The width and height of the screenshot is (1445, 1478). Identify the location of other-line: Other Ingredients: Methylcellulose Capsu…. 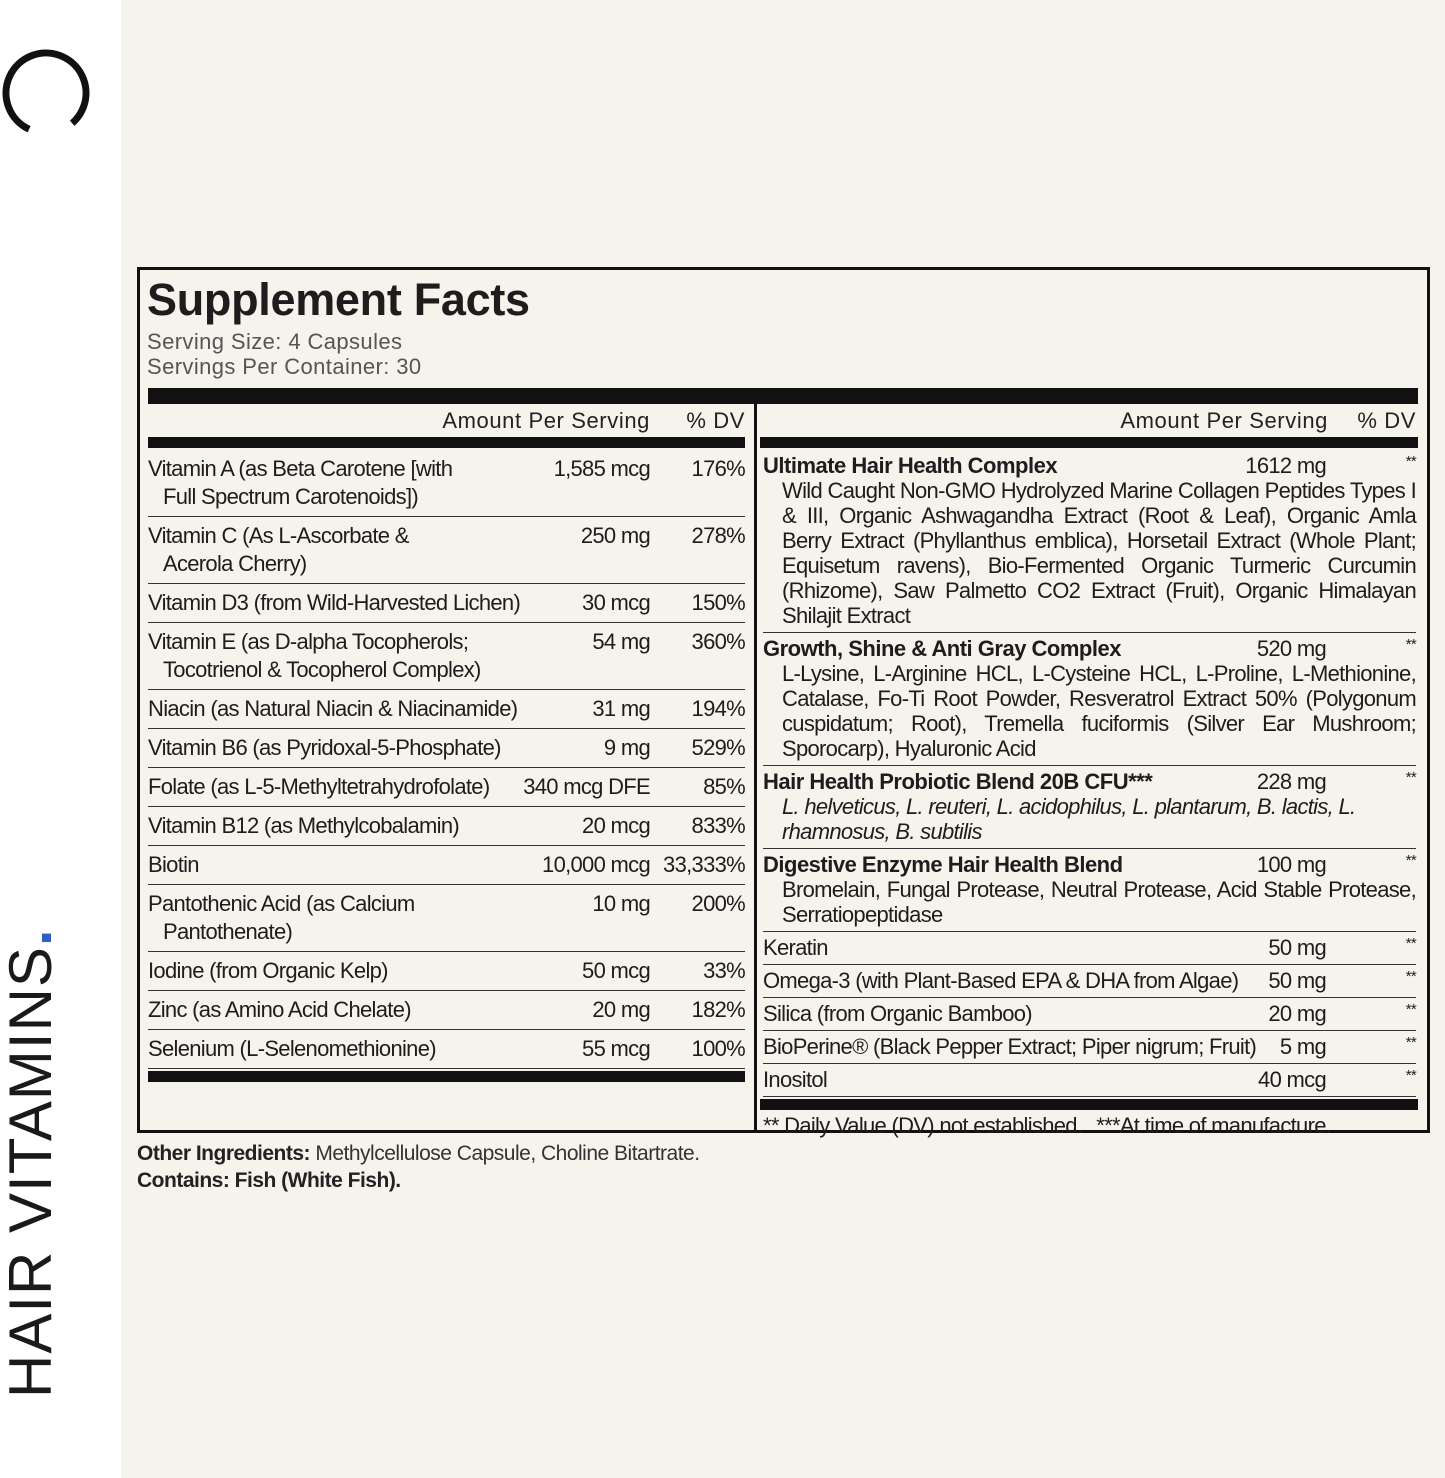
(418, 1153).